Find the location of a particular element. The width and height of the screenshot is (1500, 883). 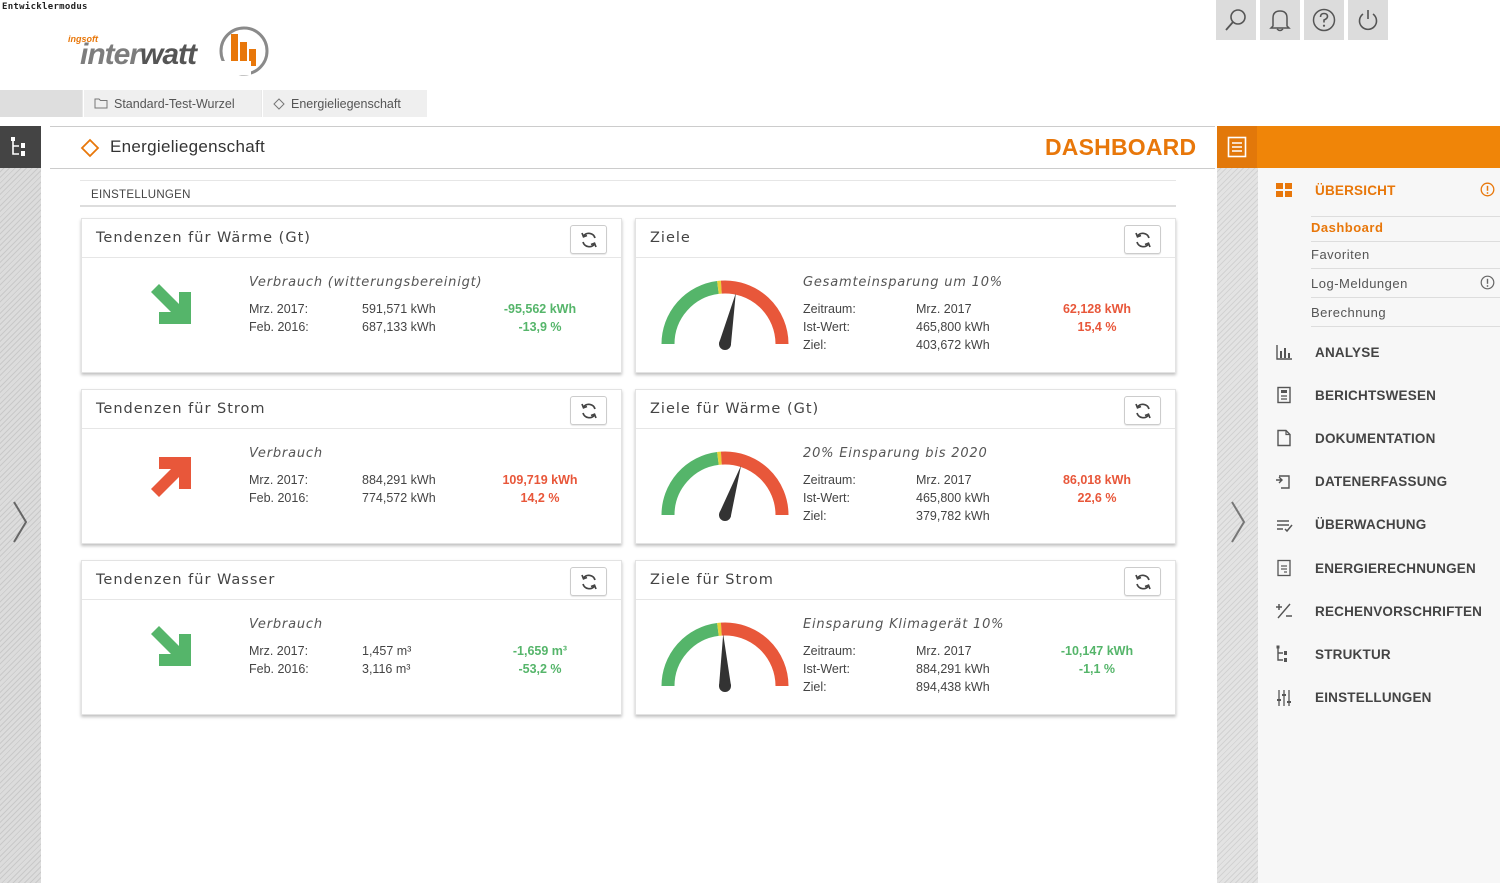

nav-sub-dashboard: Dashboard is located at coordinates (1405, 229).